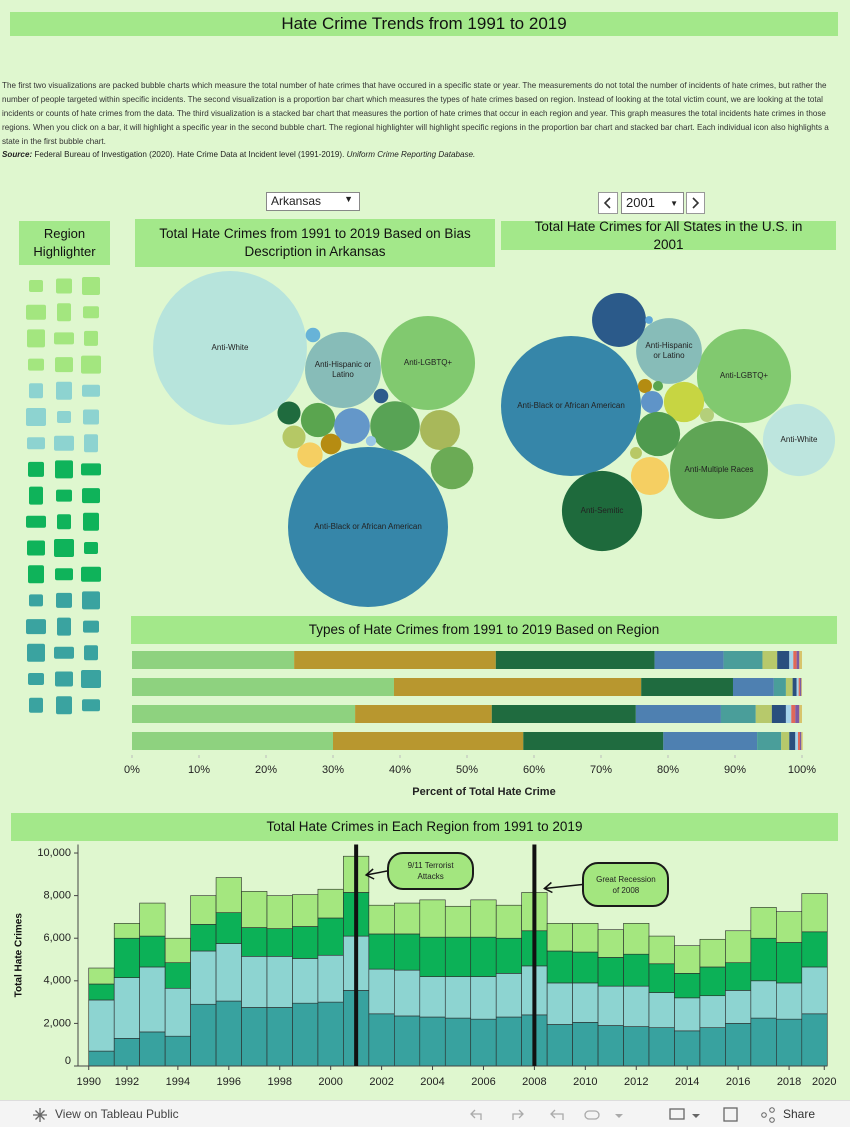  I want to click on prev-year-button, so click(608, 203).